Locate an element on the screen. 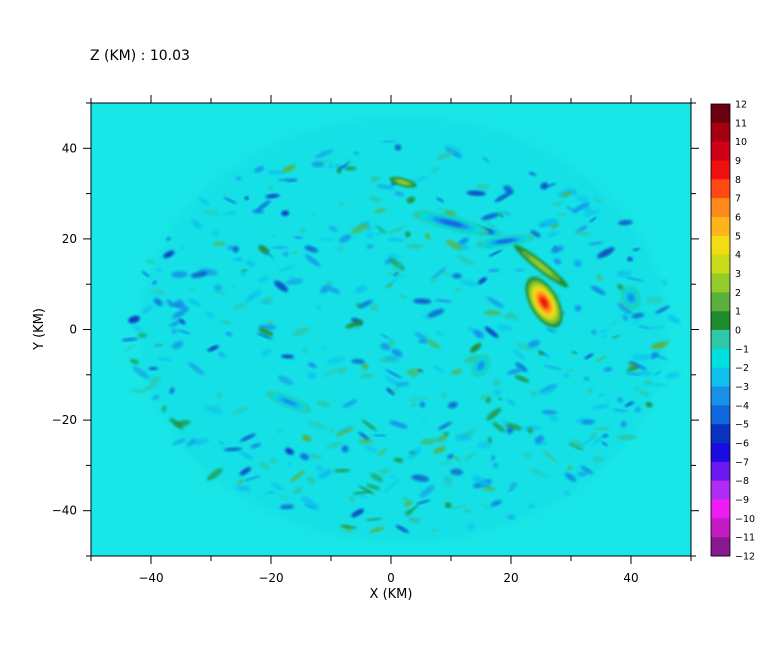 This screenshot has width=768, height=666. colorbar-label: −11 is located at coordinates (745, 538).